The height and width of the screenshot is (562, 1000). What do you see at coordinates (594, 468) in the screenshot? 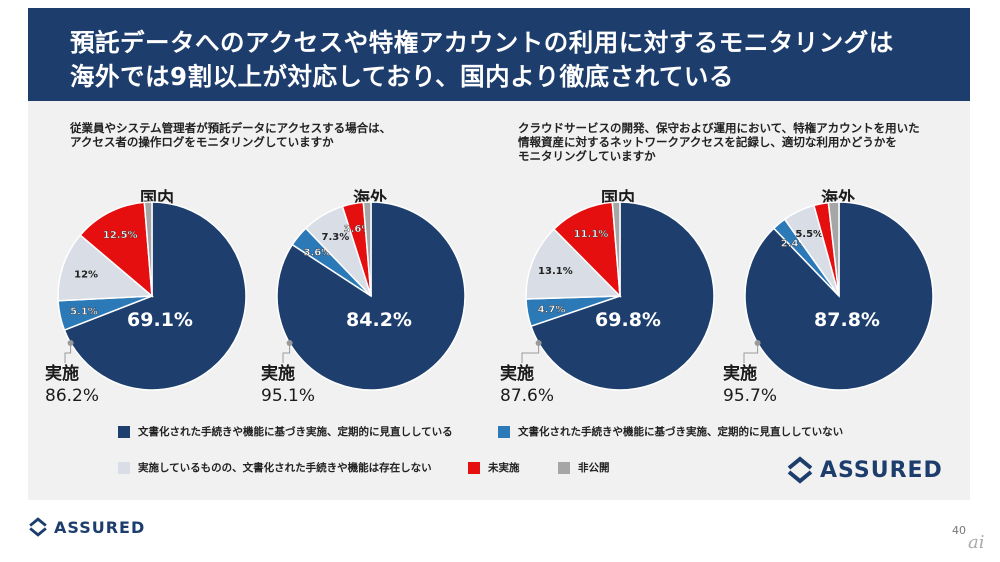
I see `legend-label: 非公開` at bounding box center [594, 468].